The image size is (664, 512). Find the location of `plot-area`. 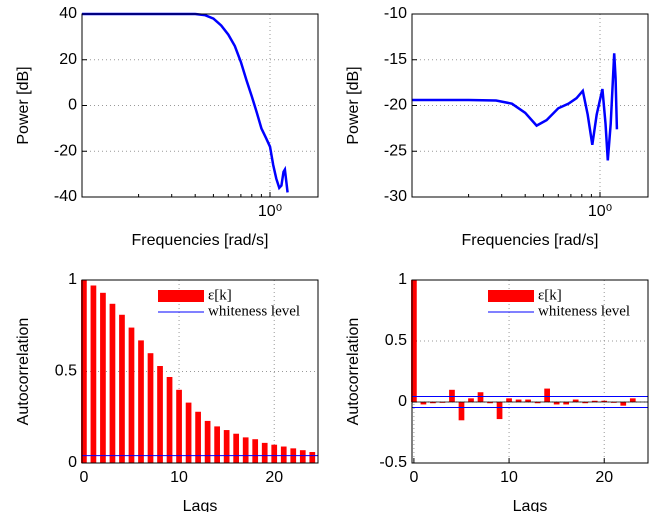

plot-area is located at coordinates (530, 371).